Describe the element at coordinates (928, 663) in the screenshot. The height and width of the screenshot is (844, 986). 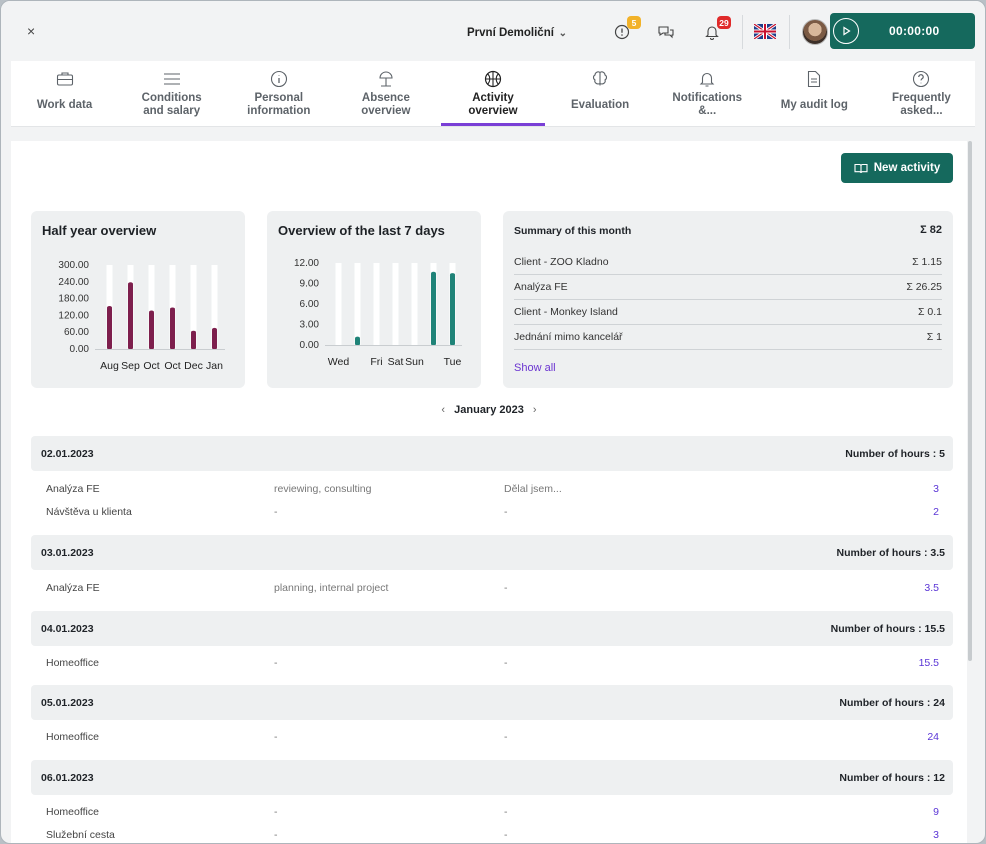
I see `activity-hours: 15.5` at that location.